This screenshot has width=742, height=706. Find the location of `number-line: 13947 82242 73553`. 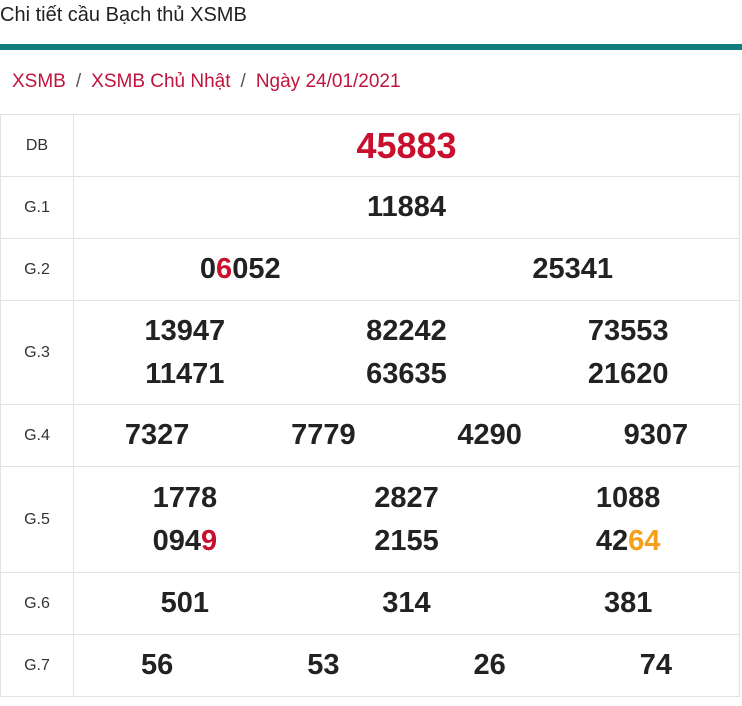

number-line: 13947 82242 73553 is located at coordinates (406, 331).